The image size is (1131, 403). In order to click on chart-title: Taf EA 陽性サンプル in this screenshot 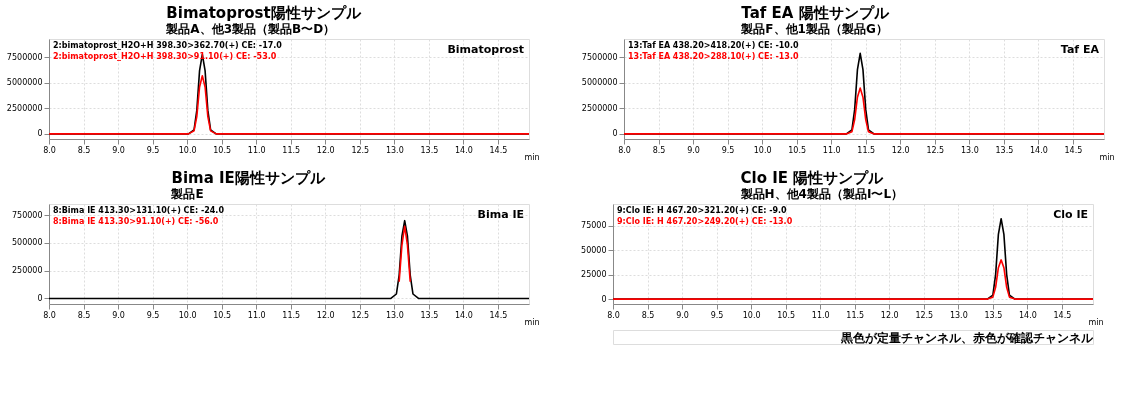, I will do `click(815, 13)`.